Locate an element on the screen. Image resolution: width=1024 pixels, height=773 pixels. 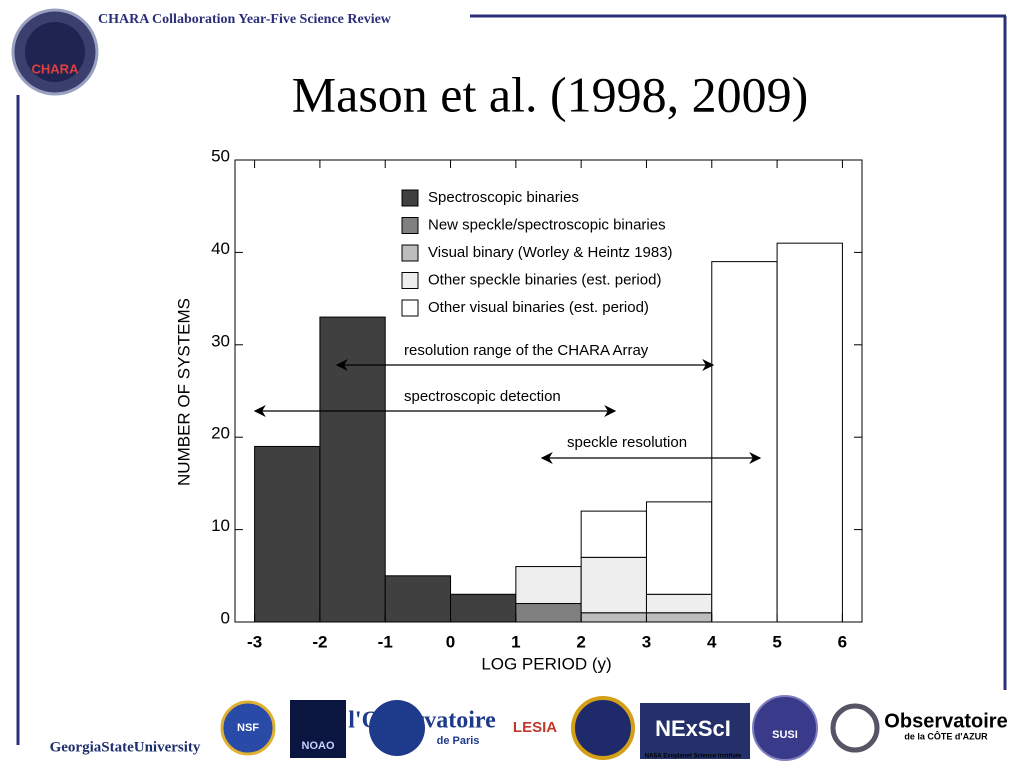
y-tick-label: 10 is located at coordinates (220, 525).